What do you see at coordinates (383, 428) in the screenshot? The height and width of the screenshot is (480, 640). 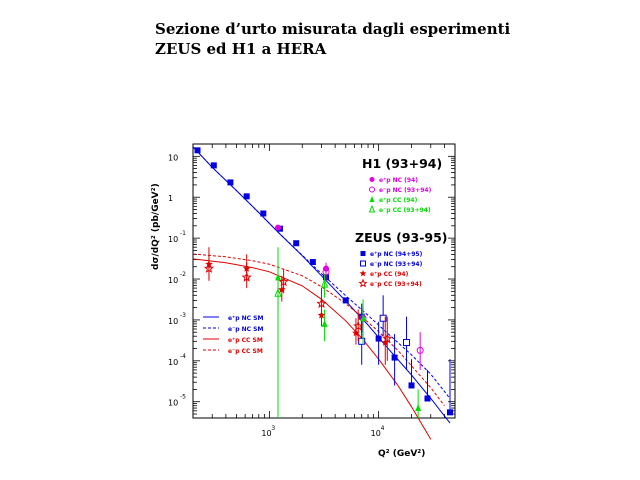 I see `x-tick-exponent: 4` at bounding box center [383, 428].